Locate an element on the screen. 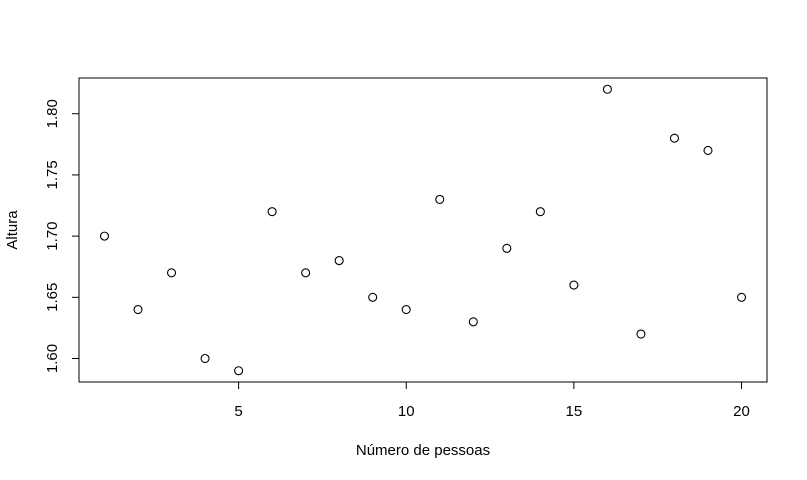 The image size is (807, 480). y-tick-label: 1.70 is located at coordinates (52, 236).